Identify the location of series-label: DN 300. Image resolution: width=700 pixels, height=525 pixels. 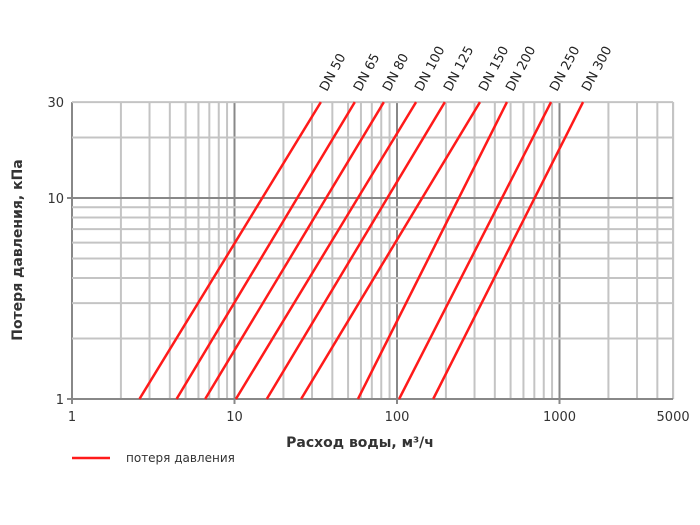
(597, 69).